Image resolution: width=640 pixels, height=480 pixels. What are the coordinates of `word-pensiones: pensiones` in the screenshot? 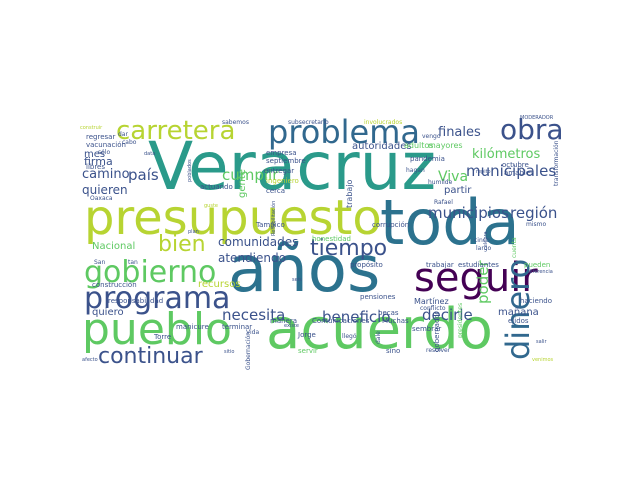 It's located at (378, 297).